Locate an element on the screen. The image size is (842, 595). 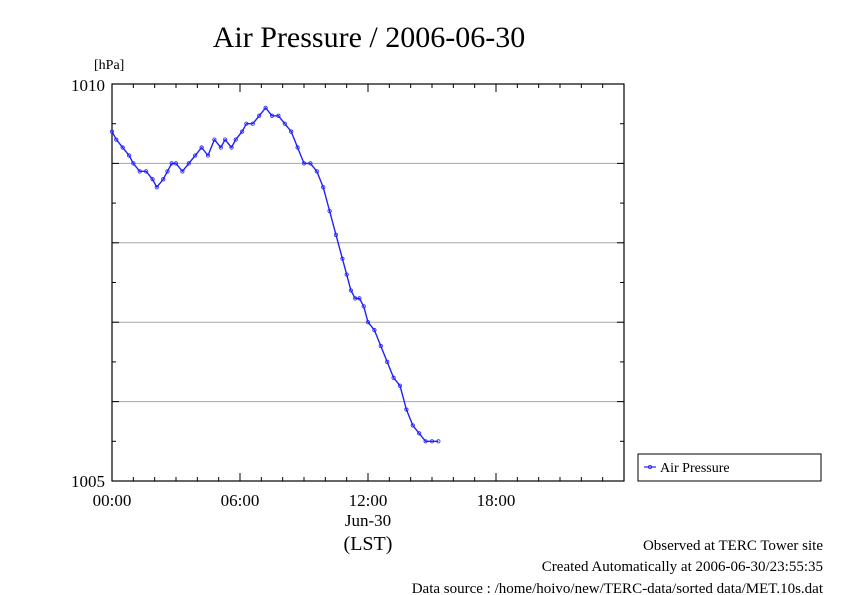
y-tick-label-max: 1010 is located at coordinates (88, 85).